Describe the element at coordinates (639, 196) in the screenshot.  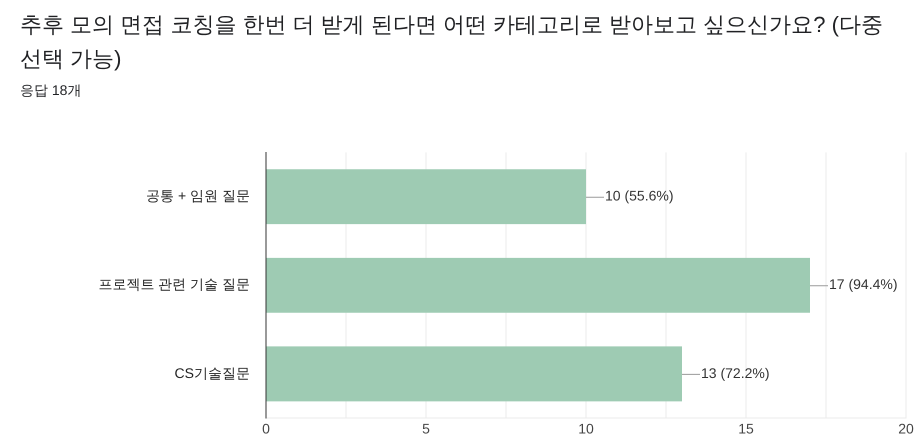
I see `data-label: 10 (55.6%)` at that location.